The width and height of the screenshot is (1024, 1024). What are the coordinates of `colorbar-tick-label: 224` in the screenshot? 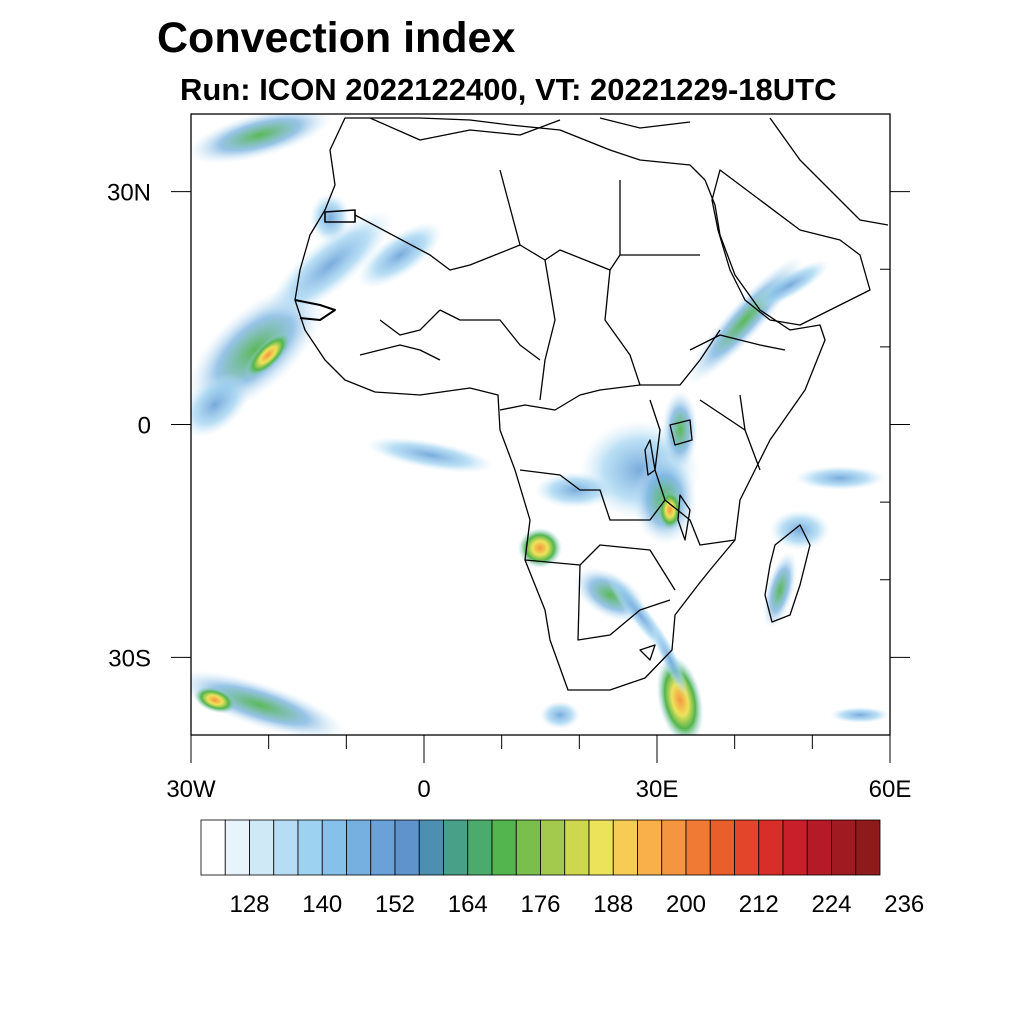 It's located at (831, 904).